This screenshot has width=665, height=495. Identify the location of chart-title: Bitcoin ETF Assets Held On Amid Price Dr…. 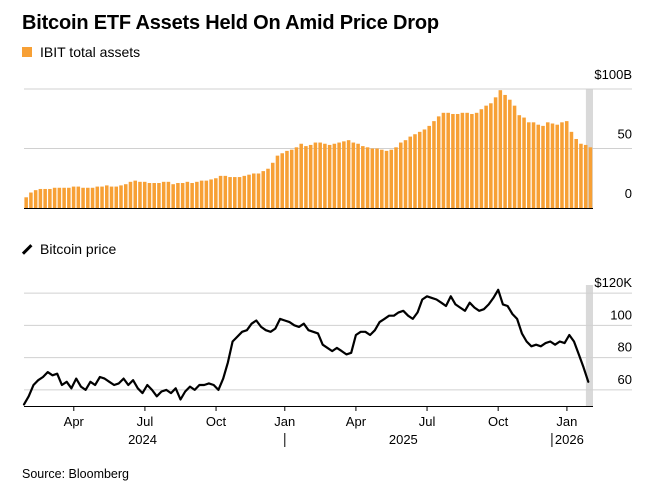
(230, 23).